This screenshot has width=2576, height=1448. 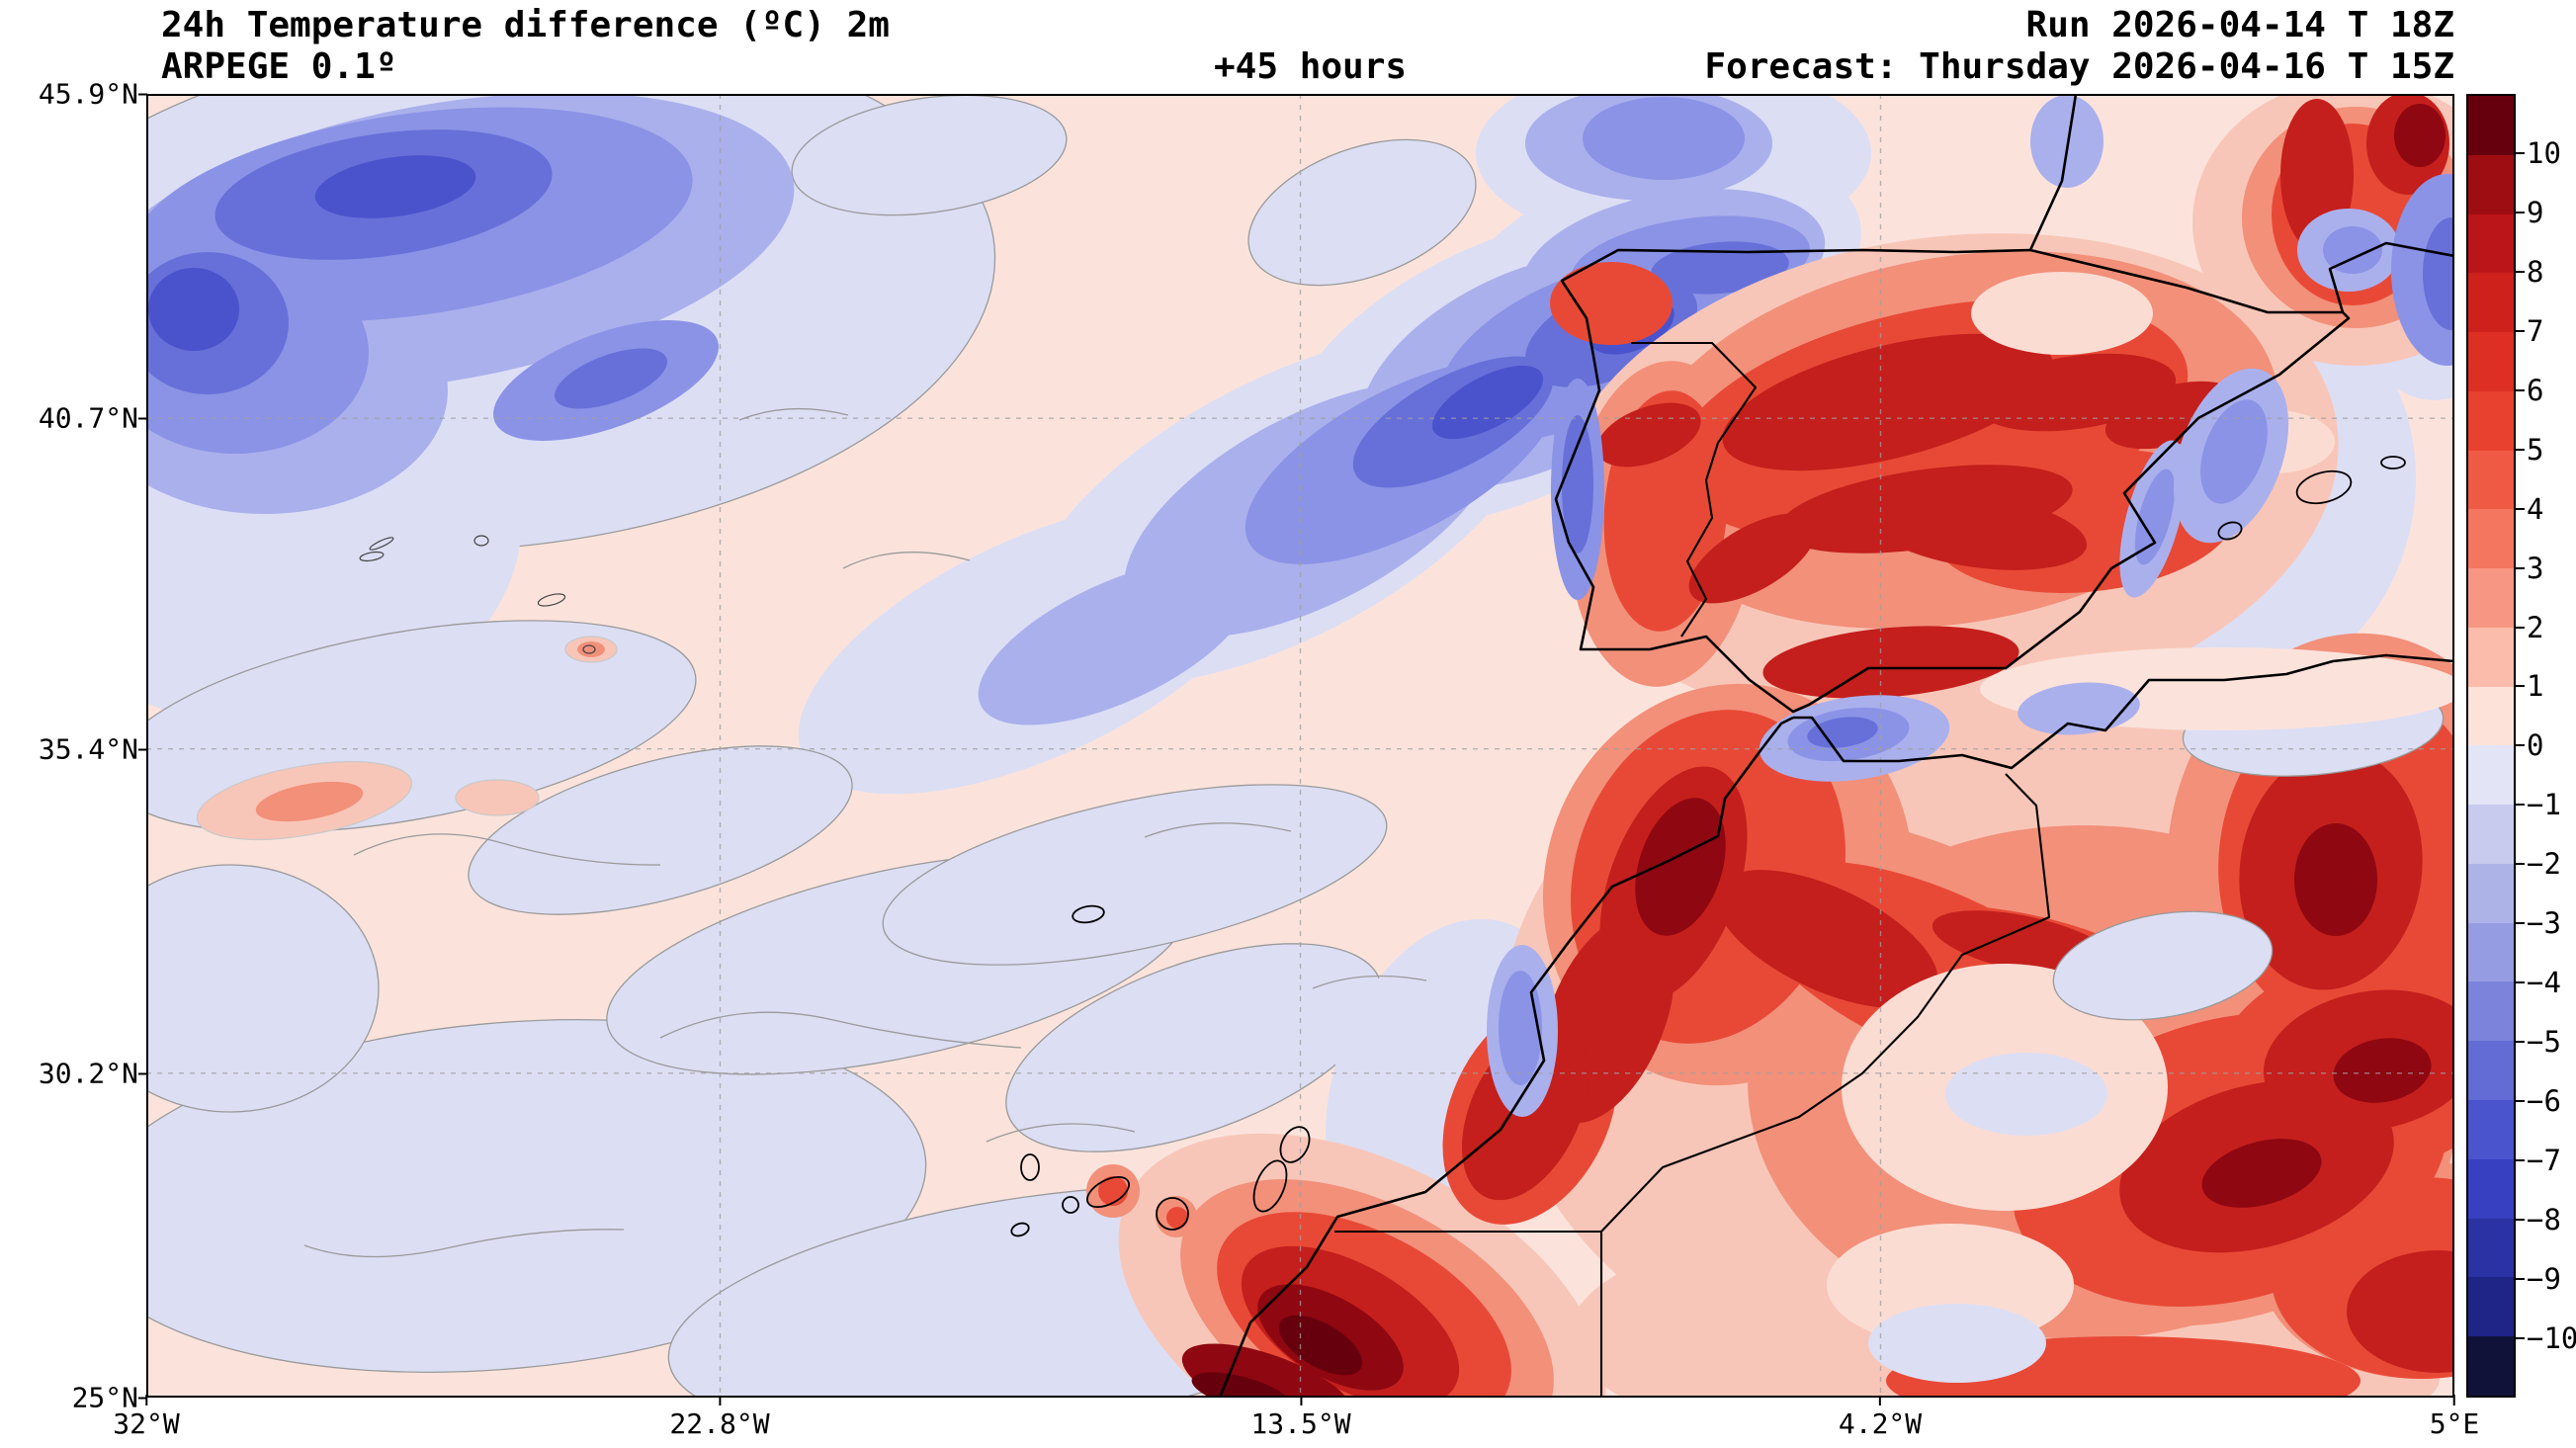 I want to click on y-tick-label: 40.7°N, so click(x=93, y=418).